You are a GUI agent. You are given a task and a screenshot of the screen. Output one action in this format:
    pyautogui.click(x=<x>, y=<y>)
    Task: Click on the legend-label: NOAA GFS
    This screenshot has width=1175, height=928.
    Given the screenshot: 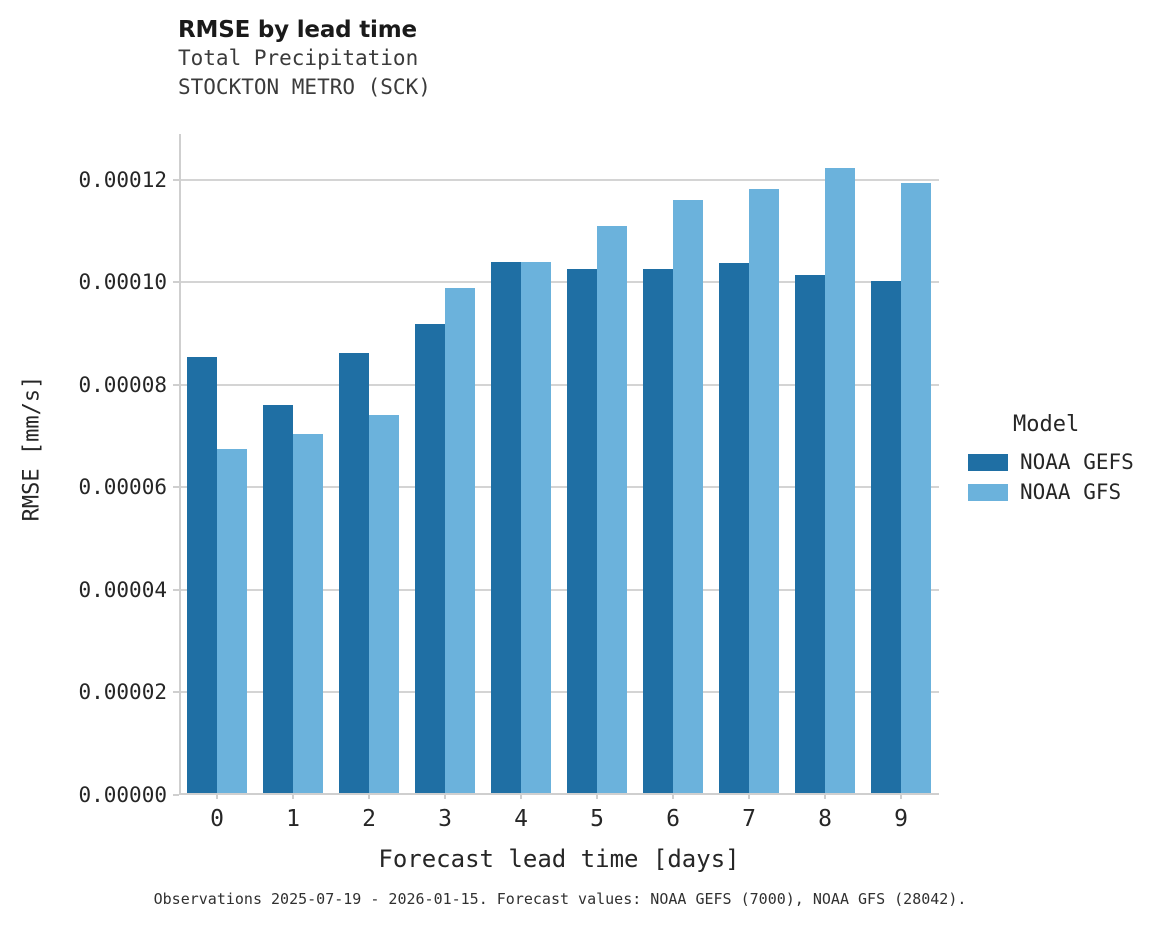 What is the action you would take?
    pyautogui.click(x=1071, y=491)
    